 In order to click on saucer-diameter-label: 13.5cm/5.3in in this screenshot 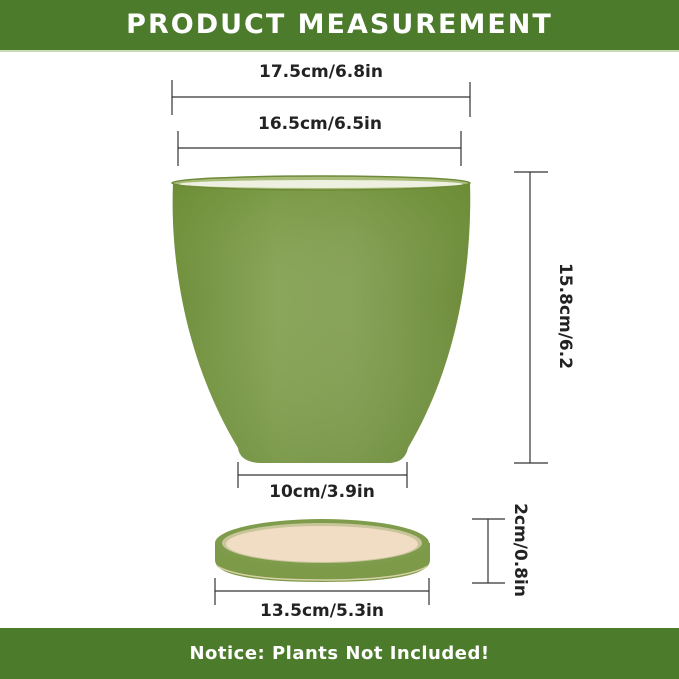, I will do `click(322, 611)`.